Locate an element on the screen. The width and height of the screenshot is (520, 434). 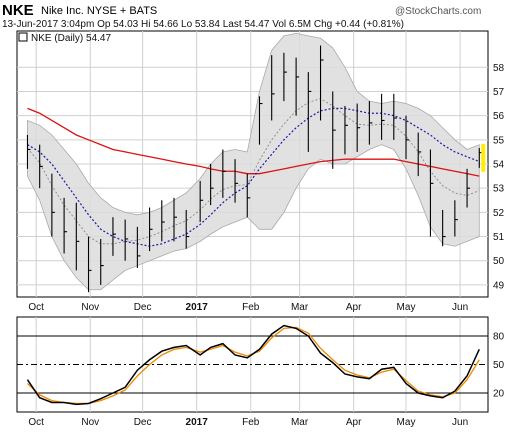
price-tick-label: 49 is located at coordinates (499, 285).